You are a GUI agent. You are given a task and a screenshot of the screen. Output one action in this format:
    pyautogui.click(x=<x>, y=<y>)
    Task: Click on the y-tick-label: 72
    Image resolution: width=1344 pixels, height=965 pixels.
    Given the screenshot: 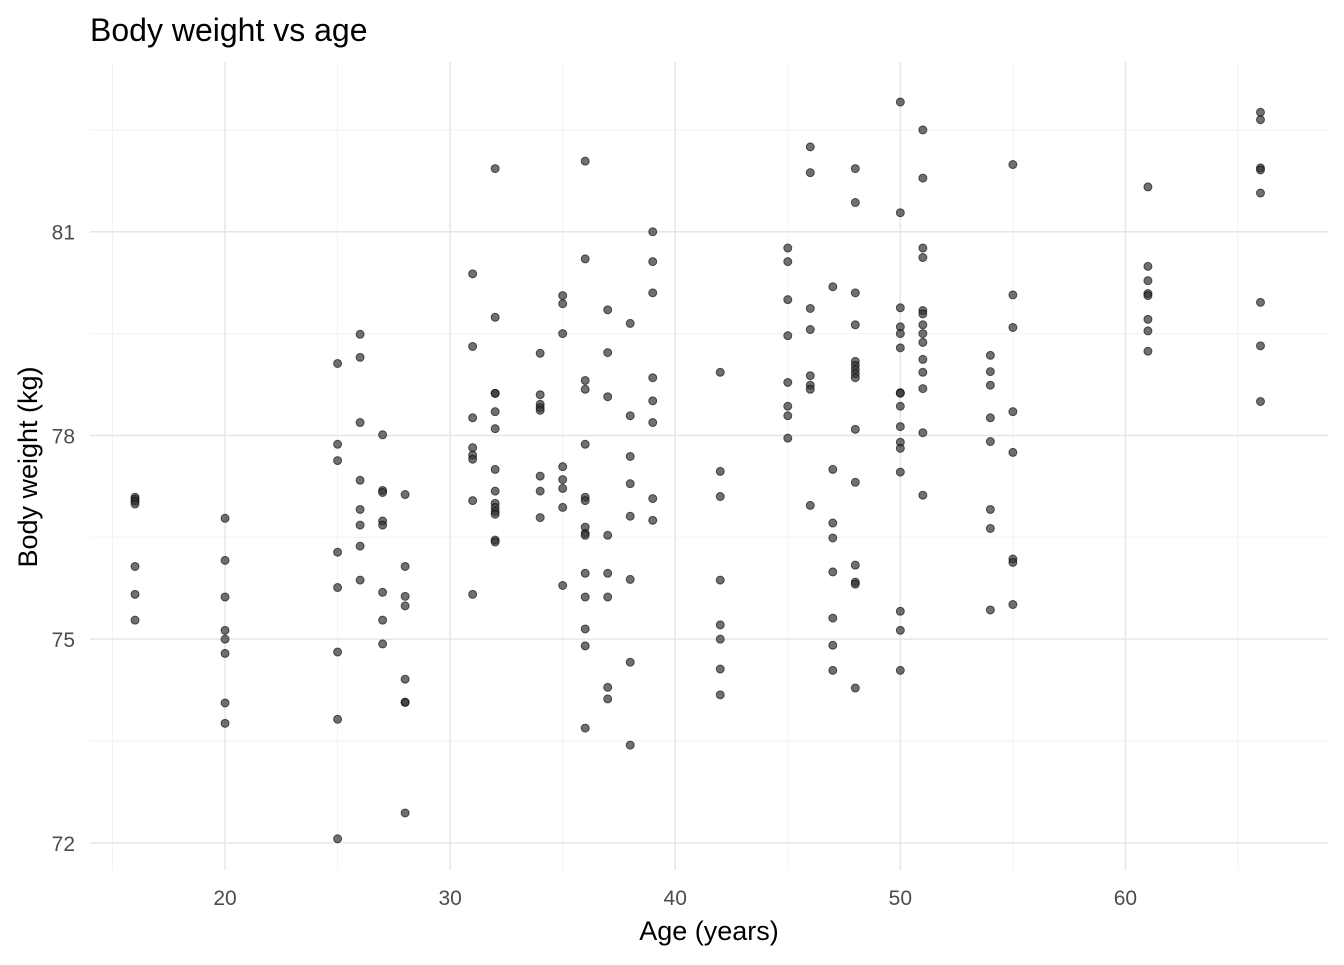 What is the action you would take?
    pyautogui.click(x=63, y=844)
    